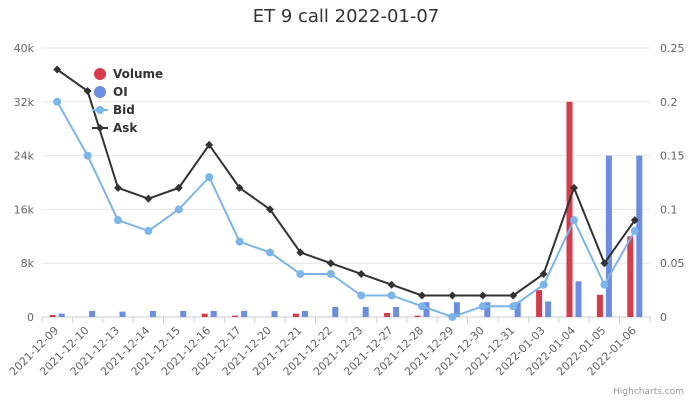 This screenshot has height=402, width=692. I want to click on legend-label-oi: OI, so click(120, 92).